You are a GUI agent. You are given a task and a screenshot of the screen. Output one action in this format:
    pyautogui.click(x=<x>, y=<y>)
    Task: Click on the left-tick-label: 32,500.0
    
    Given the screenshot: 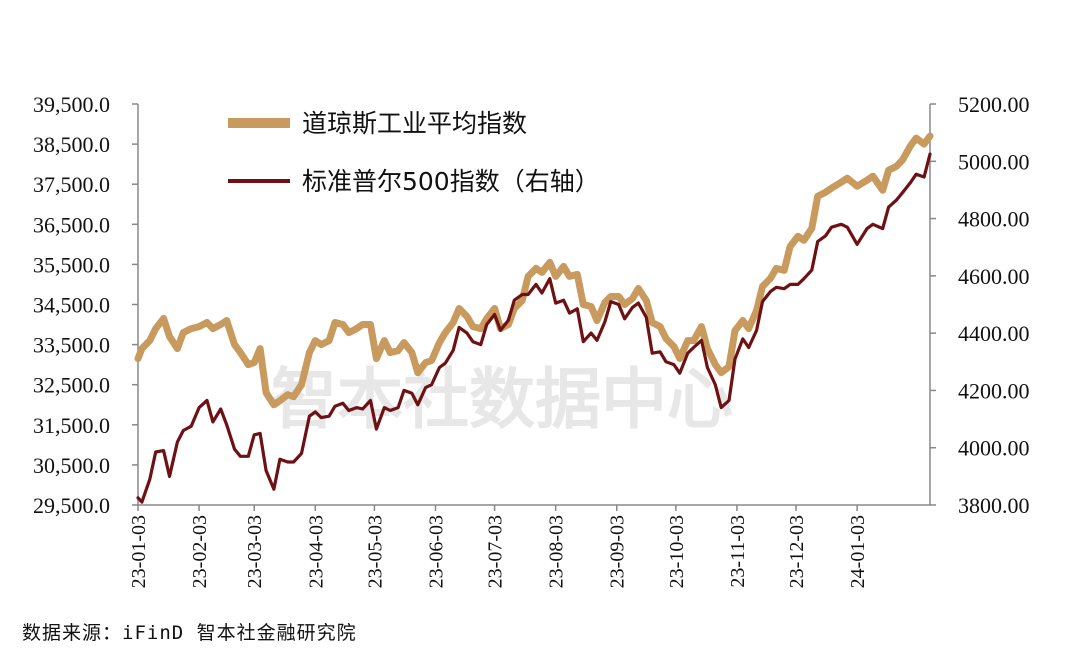 What is the action you would take?
    pyautogui.click(x=71, y=385)
    